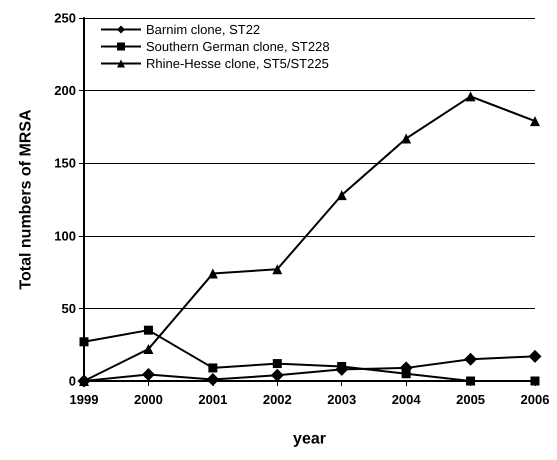 Image resolution: width=557 pixels, height=460 pixels. What do you see at coordinates (535, 399) in the screenshot?
I see `x-tick-label: 2006` at bounding box center [535, 399].